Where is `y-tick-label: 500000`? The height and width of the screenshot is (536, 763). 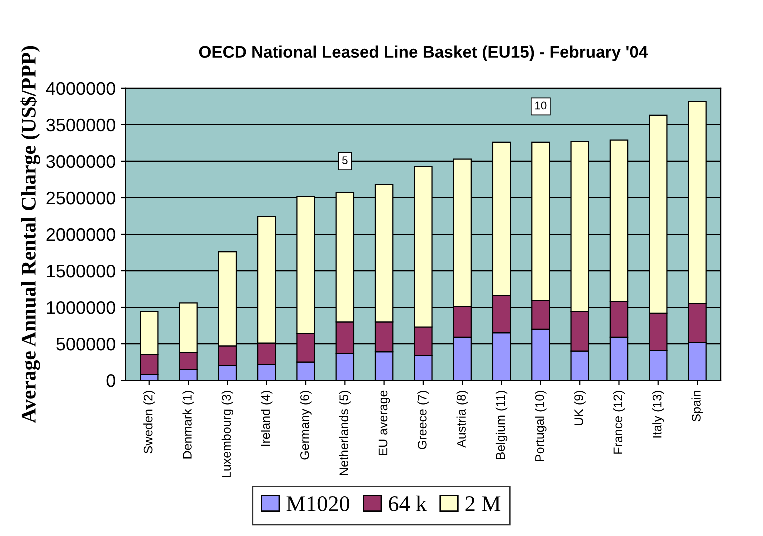 y-tick-label: 500000 is located at coordinates (86, 344).